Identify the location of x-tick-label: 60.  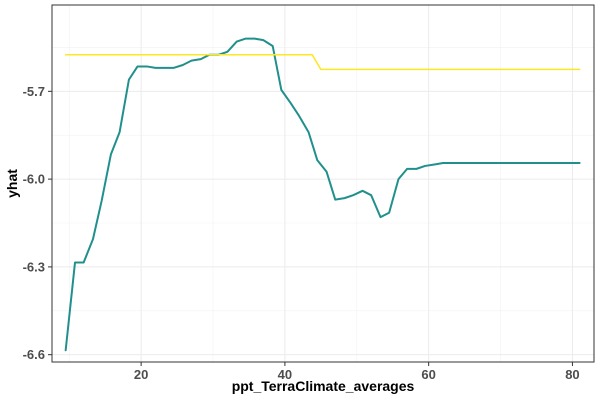
(428, 374).